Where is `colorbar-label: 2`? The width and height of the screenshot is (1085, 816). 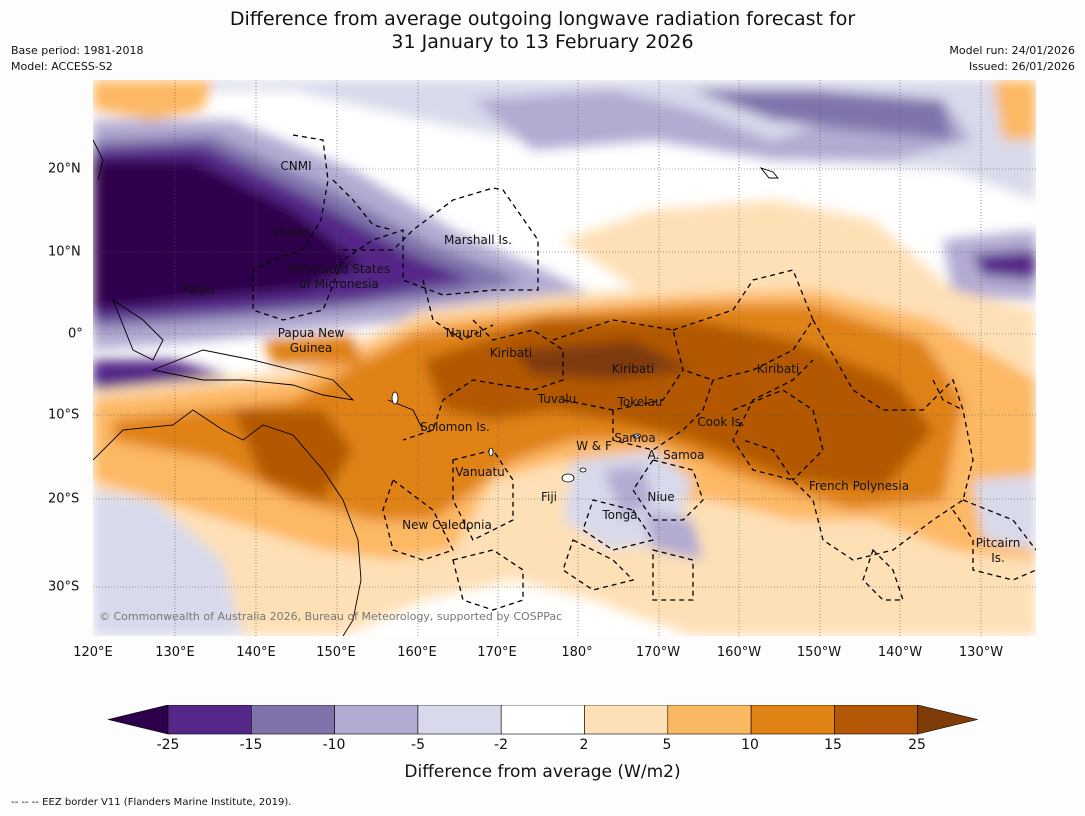 colorbar-label: 2 is located at coordinates (584, 745).